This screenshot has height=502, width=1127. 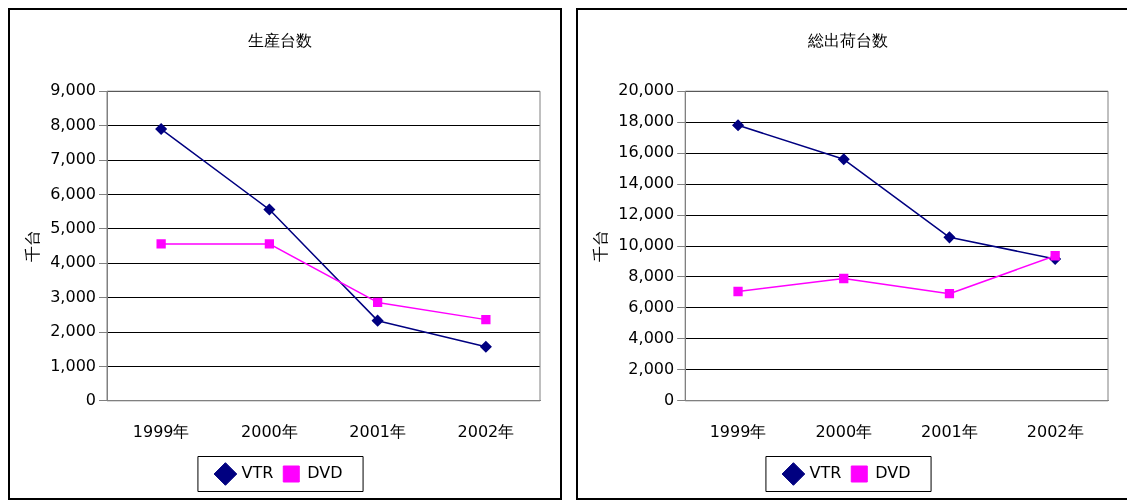 What do you see at coordinates (73, 90) in the screenshot?
I see `y-tick-label: 9,000` at bounding box center [73, 90].